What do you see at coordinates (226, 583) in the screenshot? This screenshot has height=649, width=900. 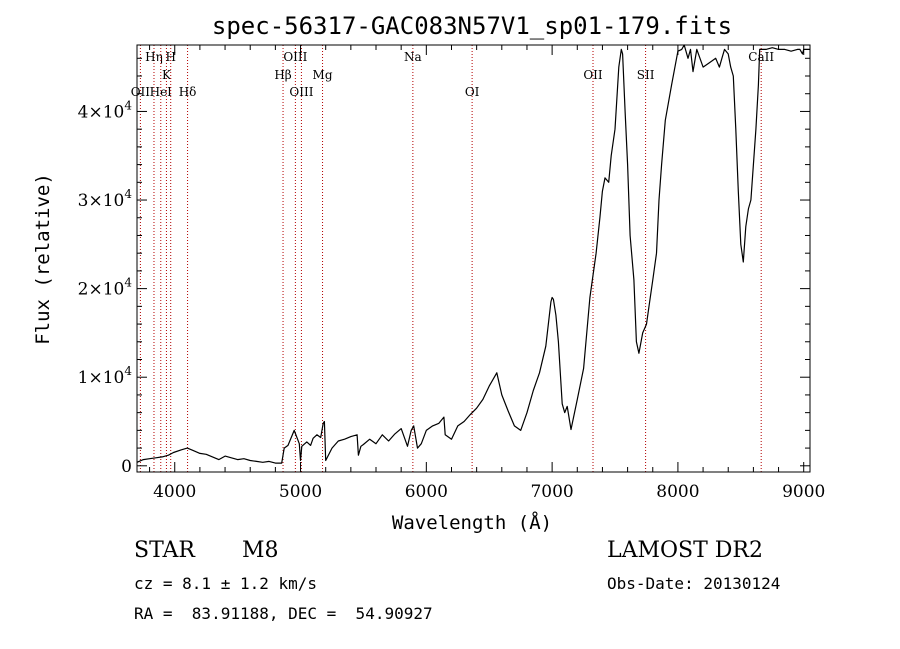 I see `redshift-text: cz = 8.1 ± 1.2 km/s` at bounding box center [226, 583].